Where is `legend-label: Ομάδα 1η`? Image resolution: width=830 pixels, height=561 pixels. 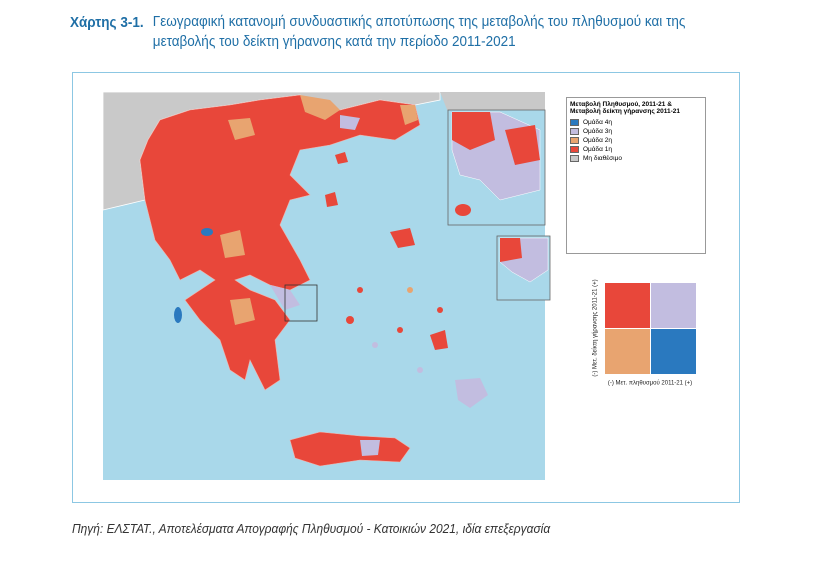
legend-label: Ομάδα 1η is located at coordinates (597, 149).